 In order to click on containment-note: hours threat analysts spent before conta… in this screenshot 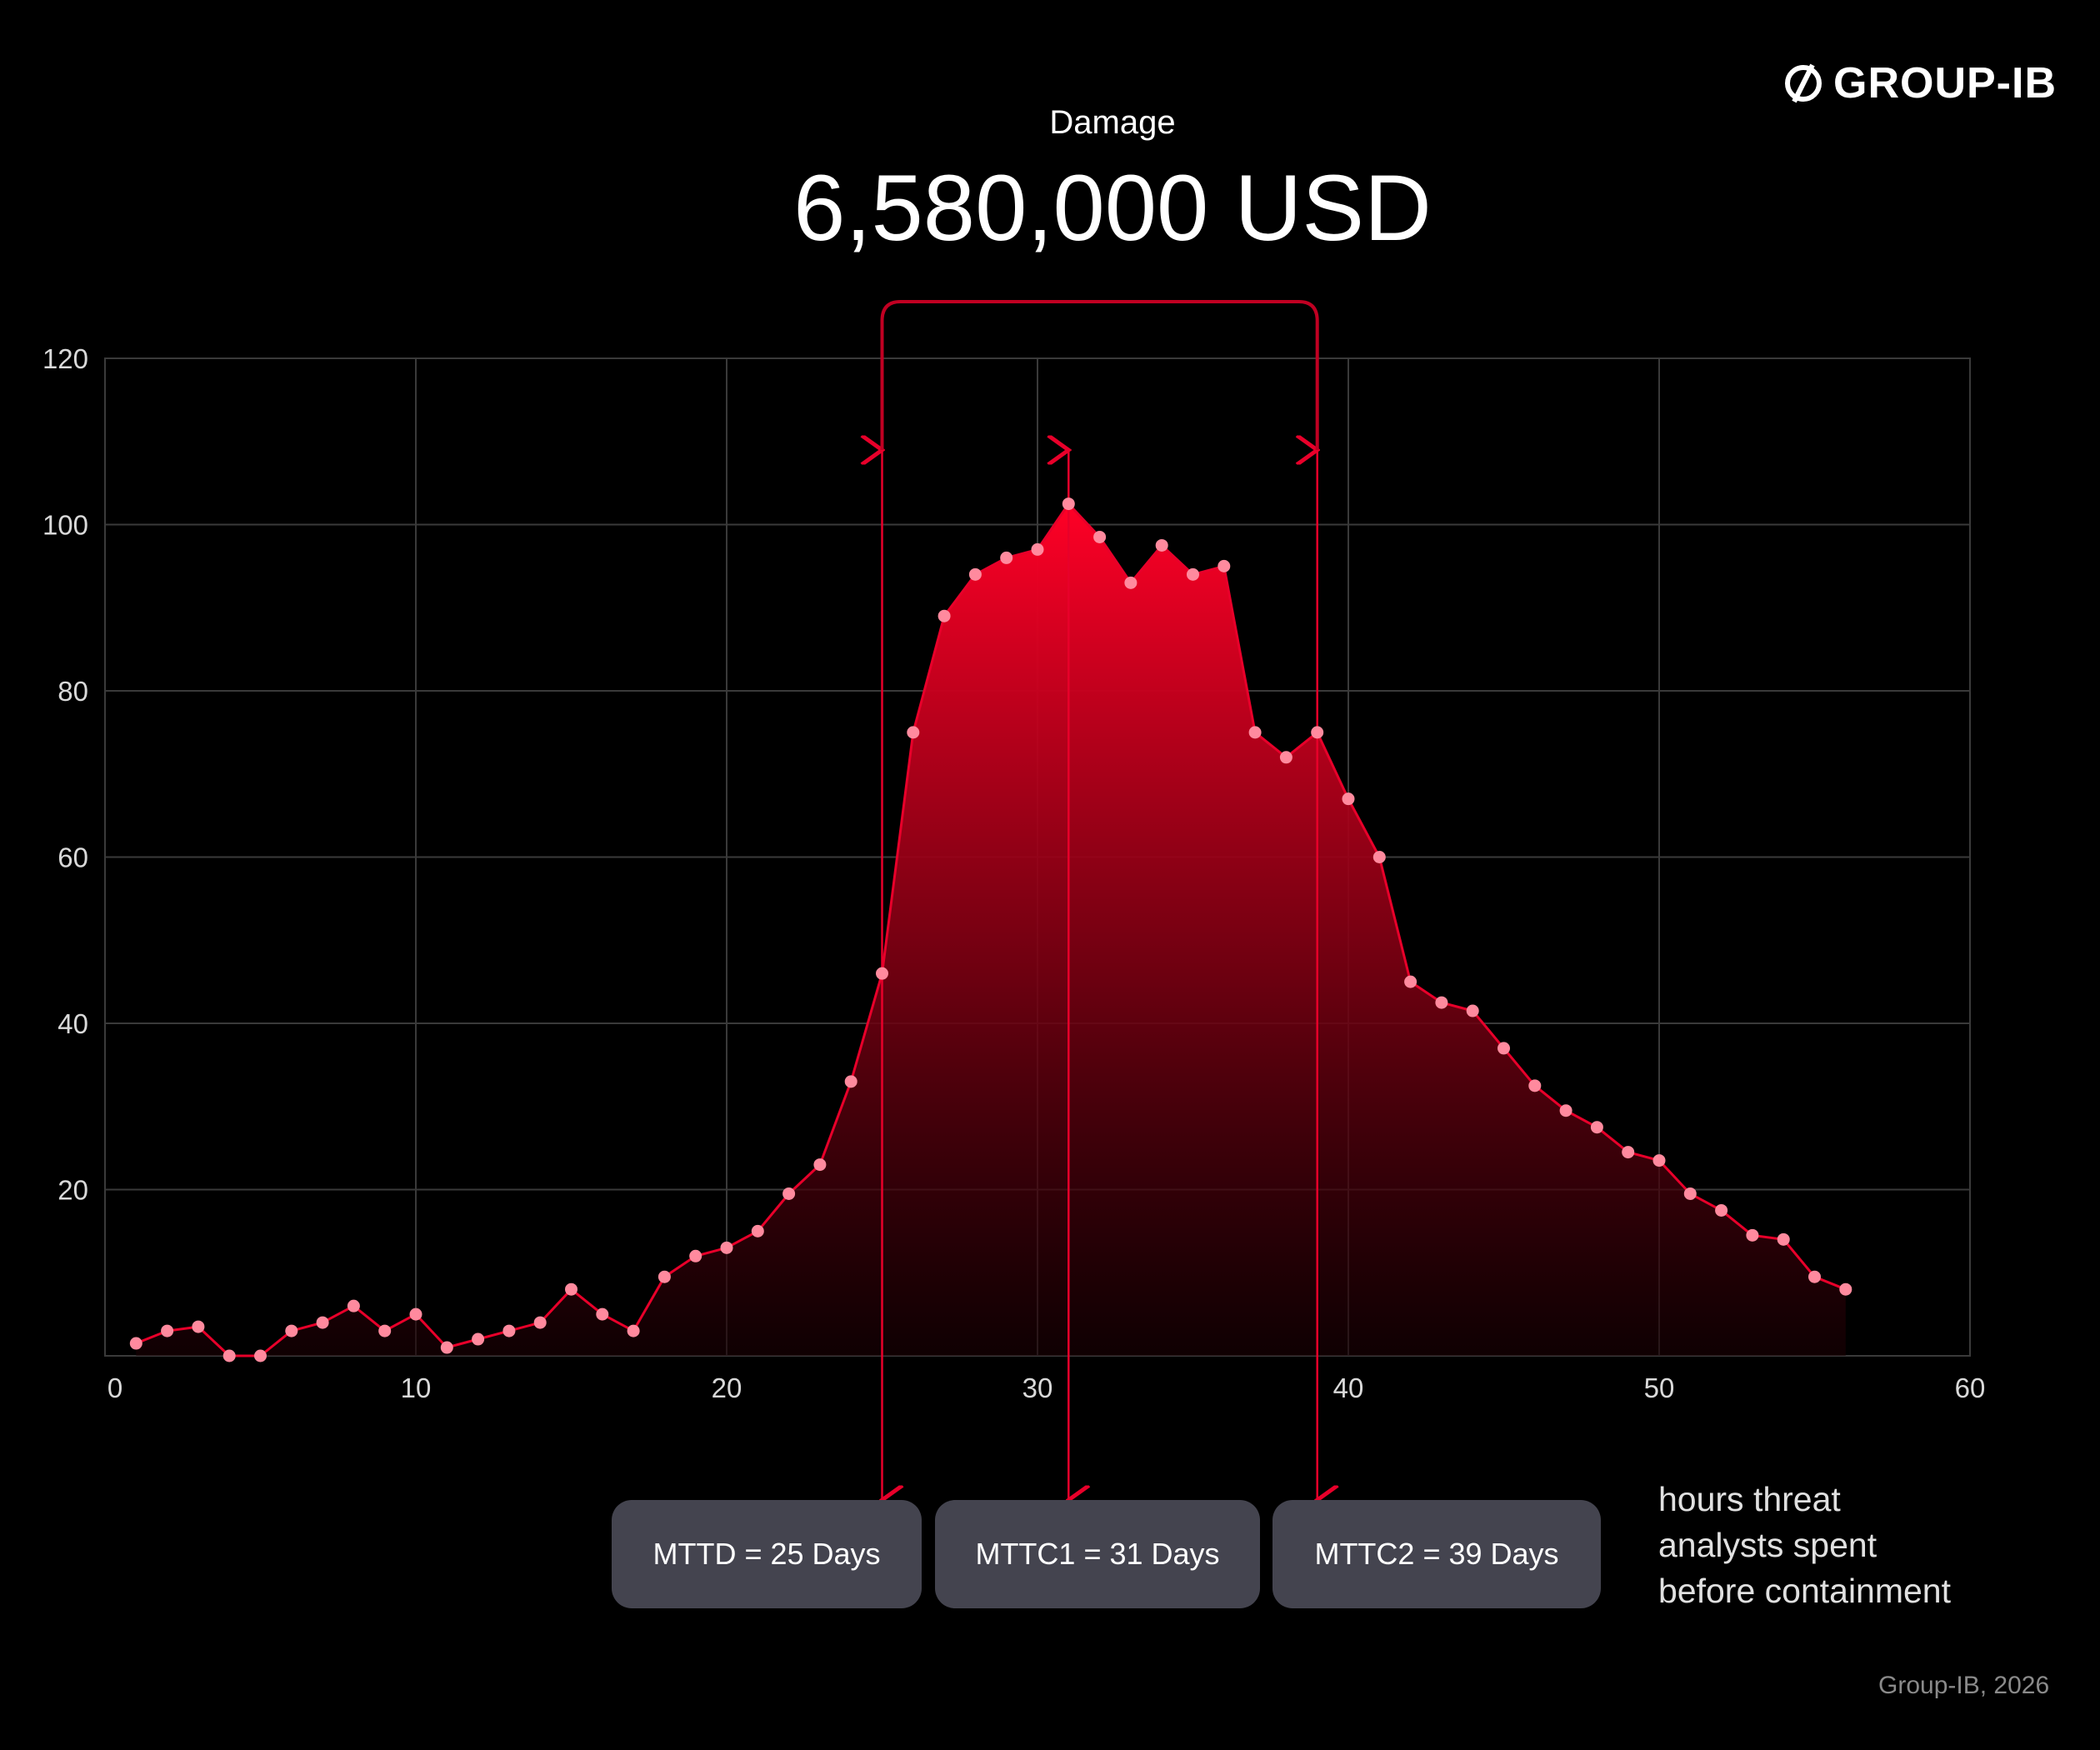, I will do `click(1805, 1545)`.